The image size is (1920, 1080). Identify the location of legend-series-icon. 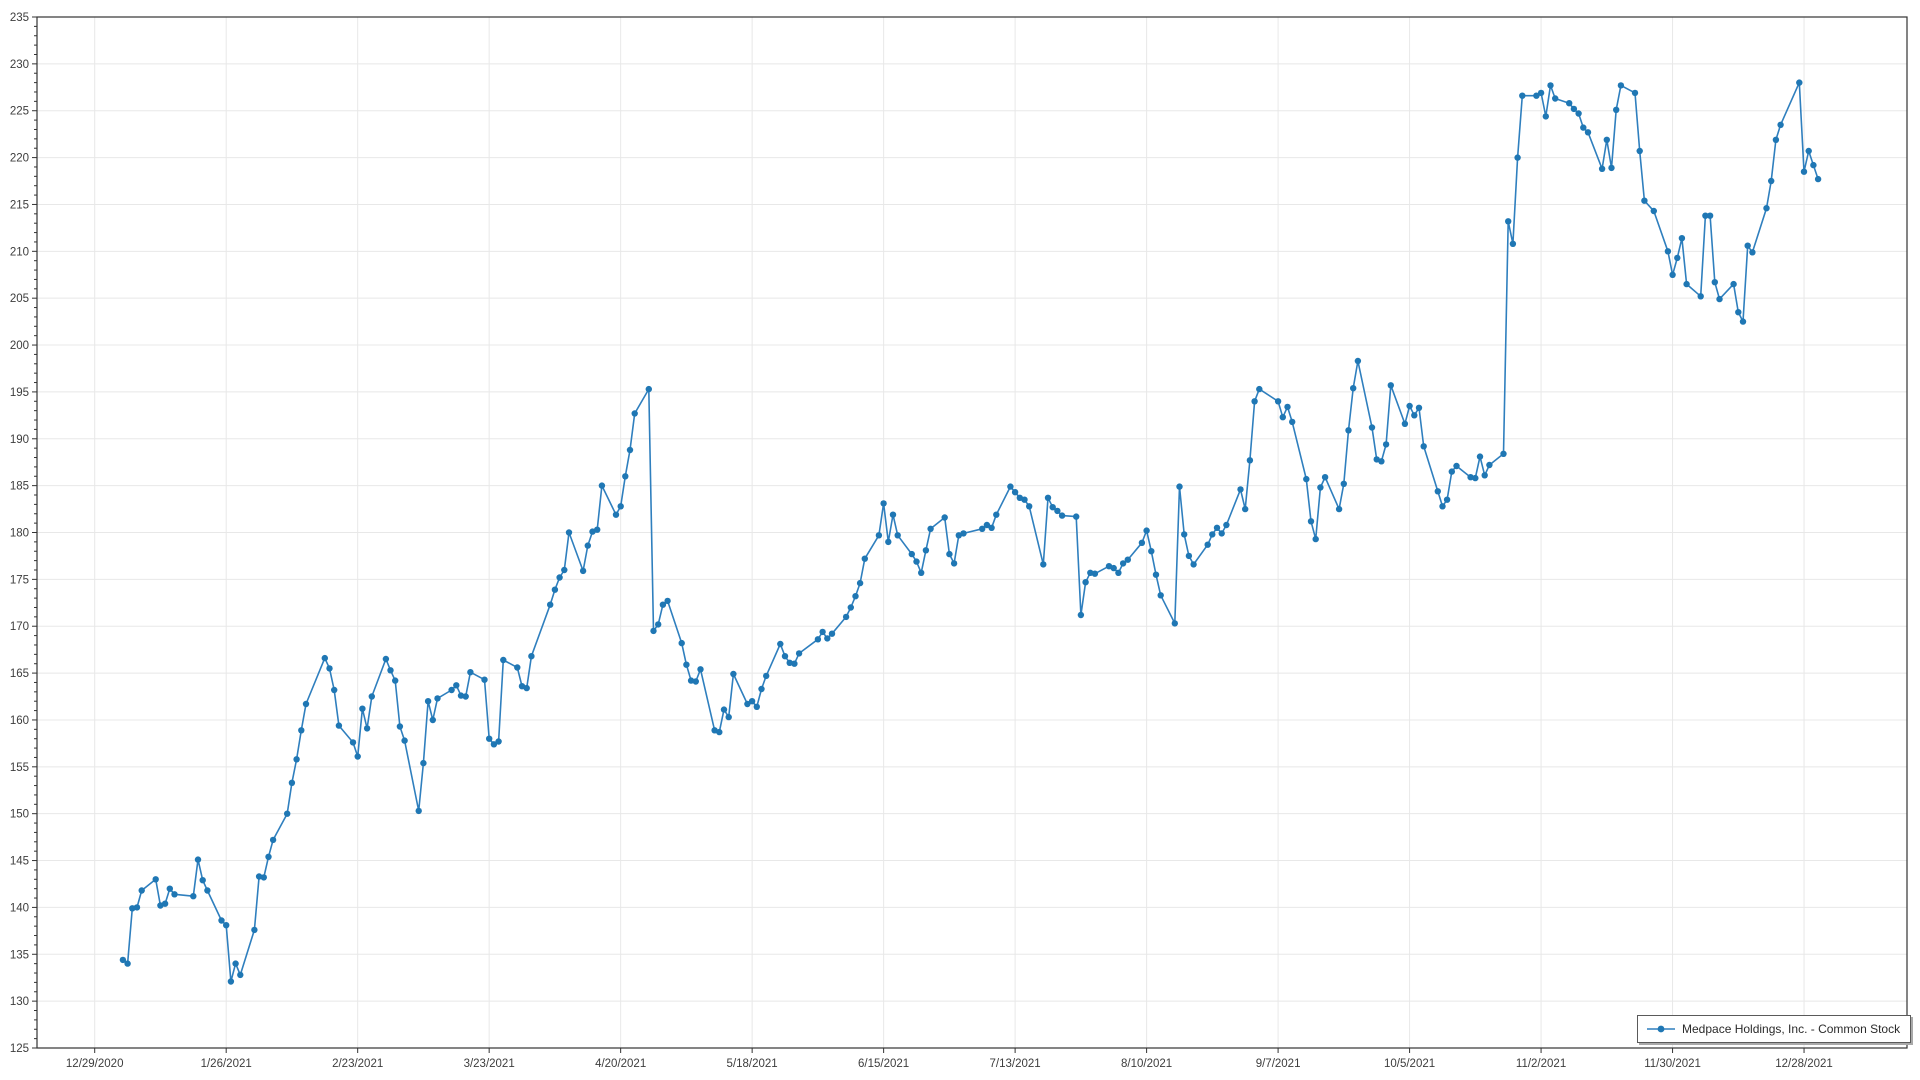
(1661, 1029).